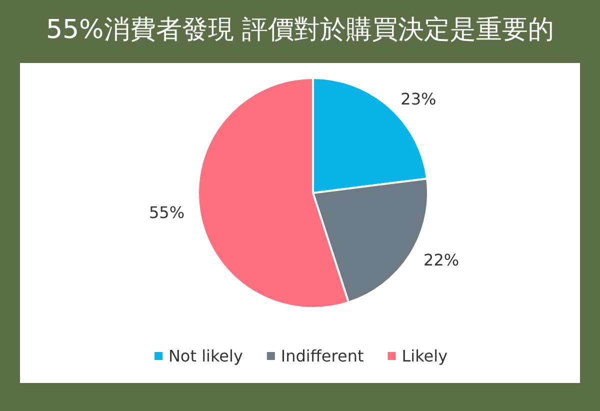 The width and height of the screenshot is (600, 411). Describe the element at coordinates (205, 356) in the screenshot. I see `legend-label: Not likely` at that location.